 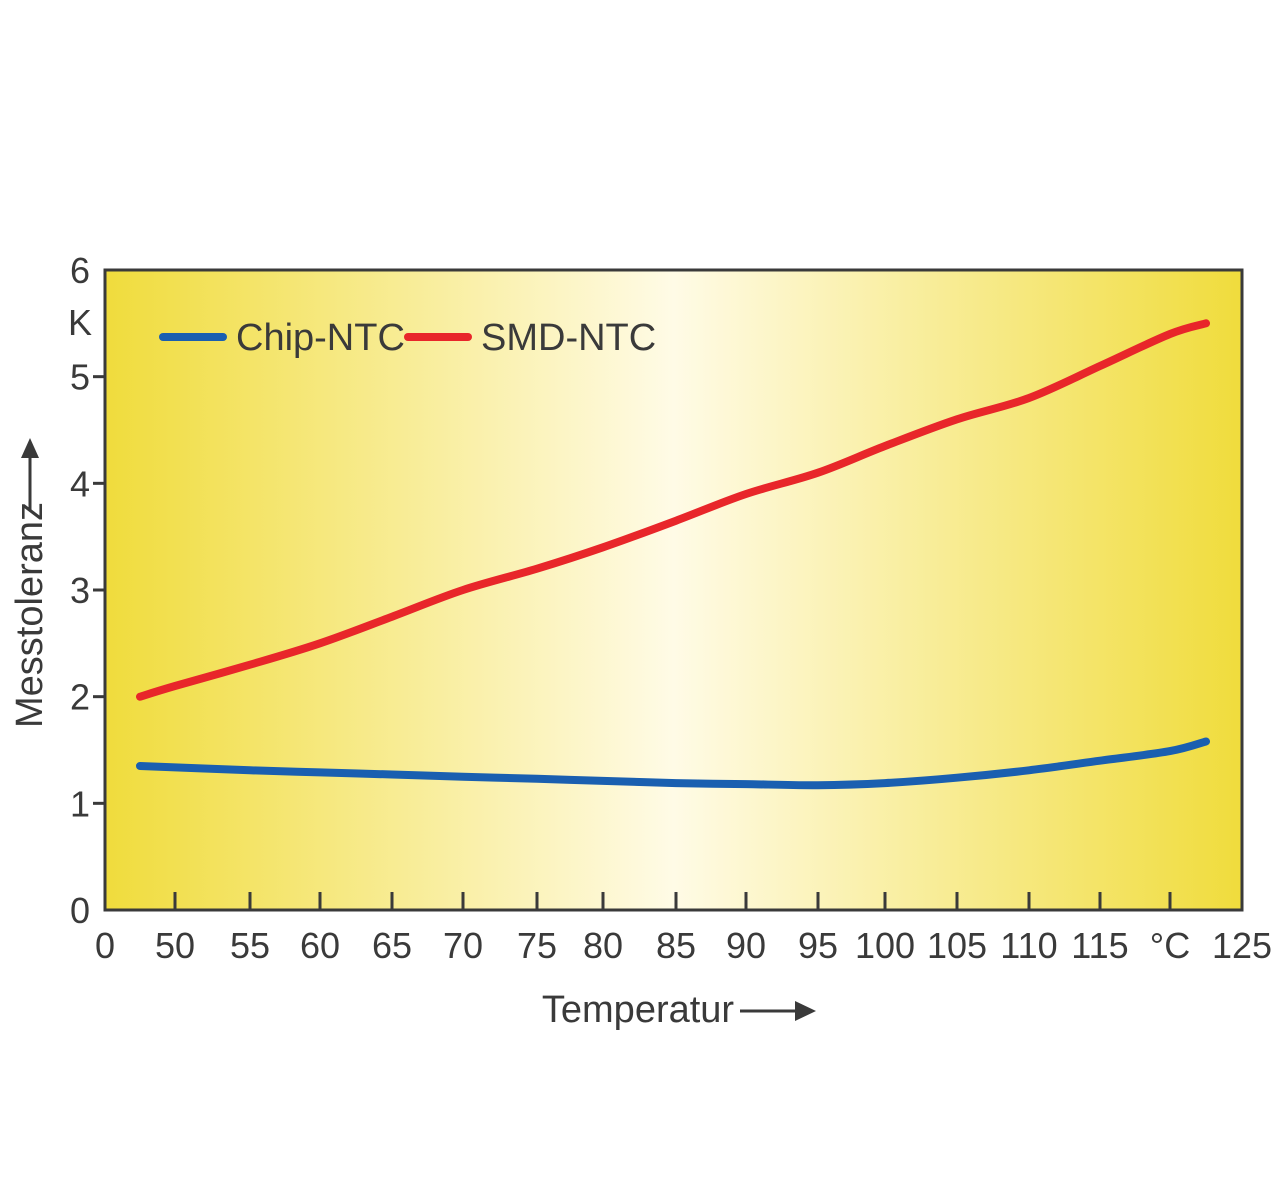 I want to click on y-axis-title-group: Messtoleranz, so click(x=30, y=583).